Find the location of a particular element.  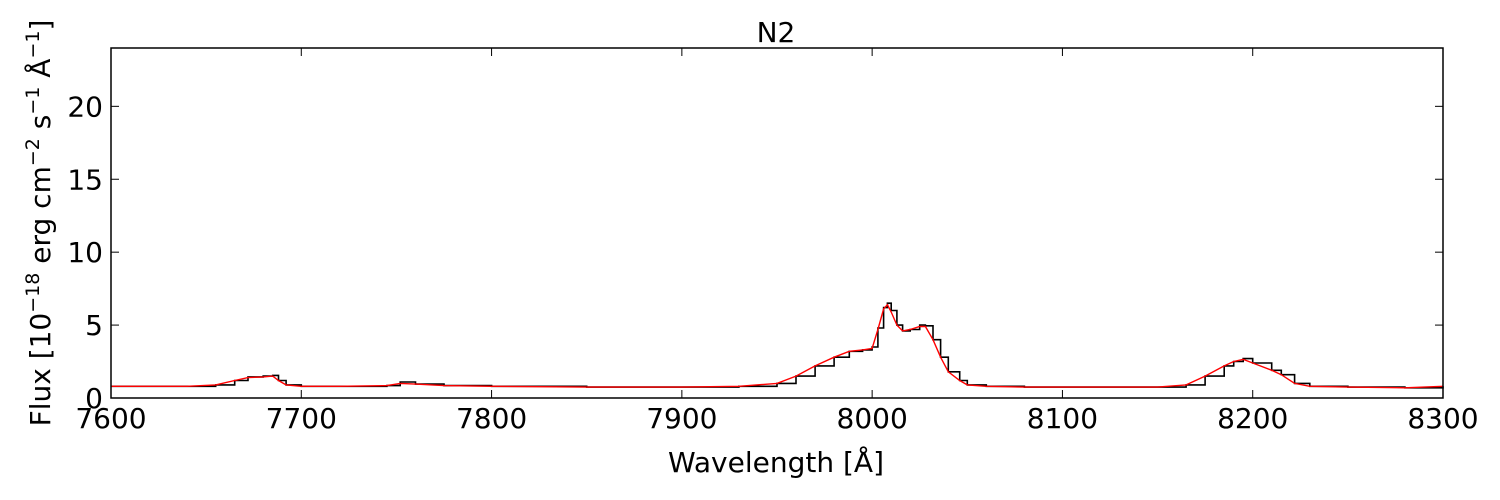

x-tick-label-8100: 8100 is located at coordinates (1062, 418).